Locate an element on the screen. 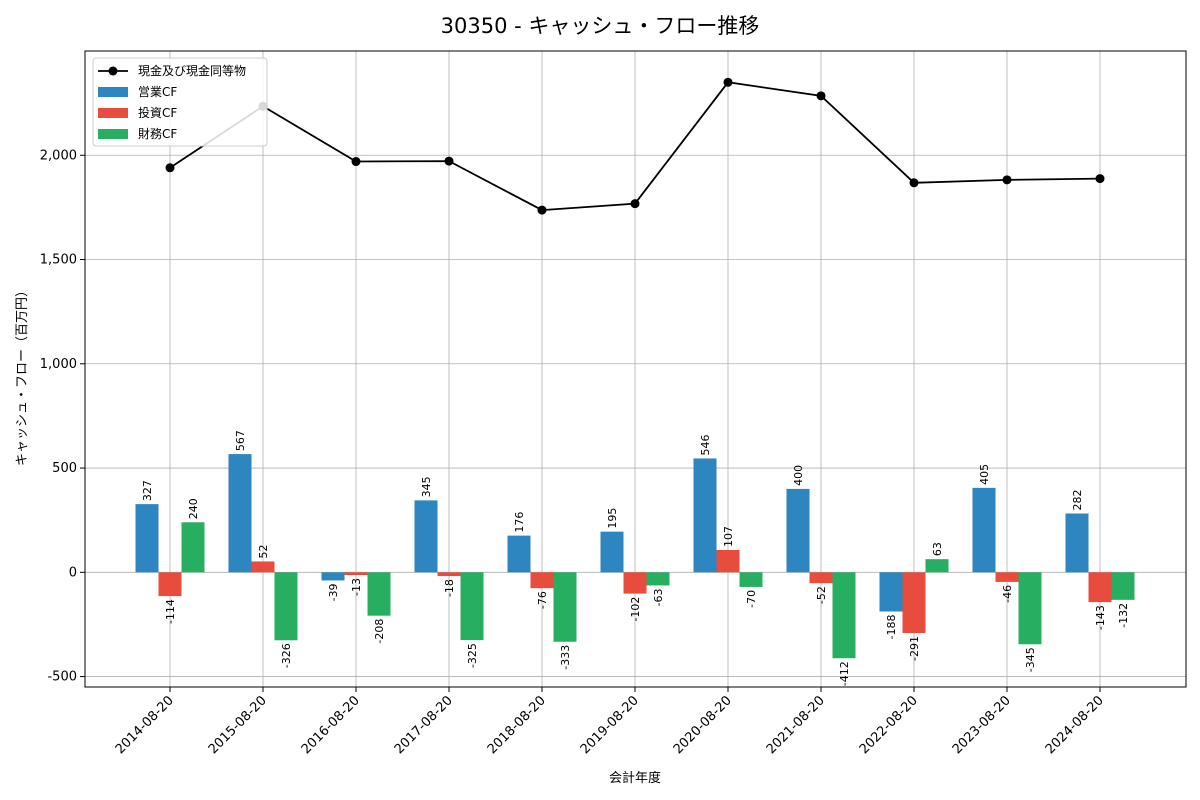  x-tick-label: 2020-08-20 is located at coordinates (703, 725).